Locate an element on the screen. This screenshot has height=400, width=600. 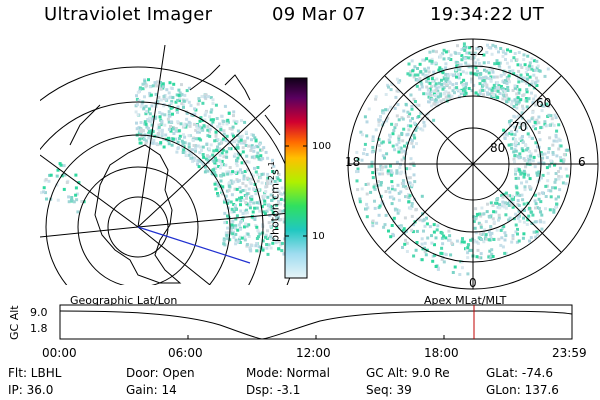
mlt-label-12: 12 is located at coordinates (477, 51).